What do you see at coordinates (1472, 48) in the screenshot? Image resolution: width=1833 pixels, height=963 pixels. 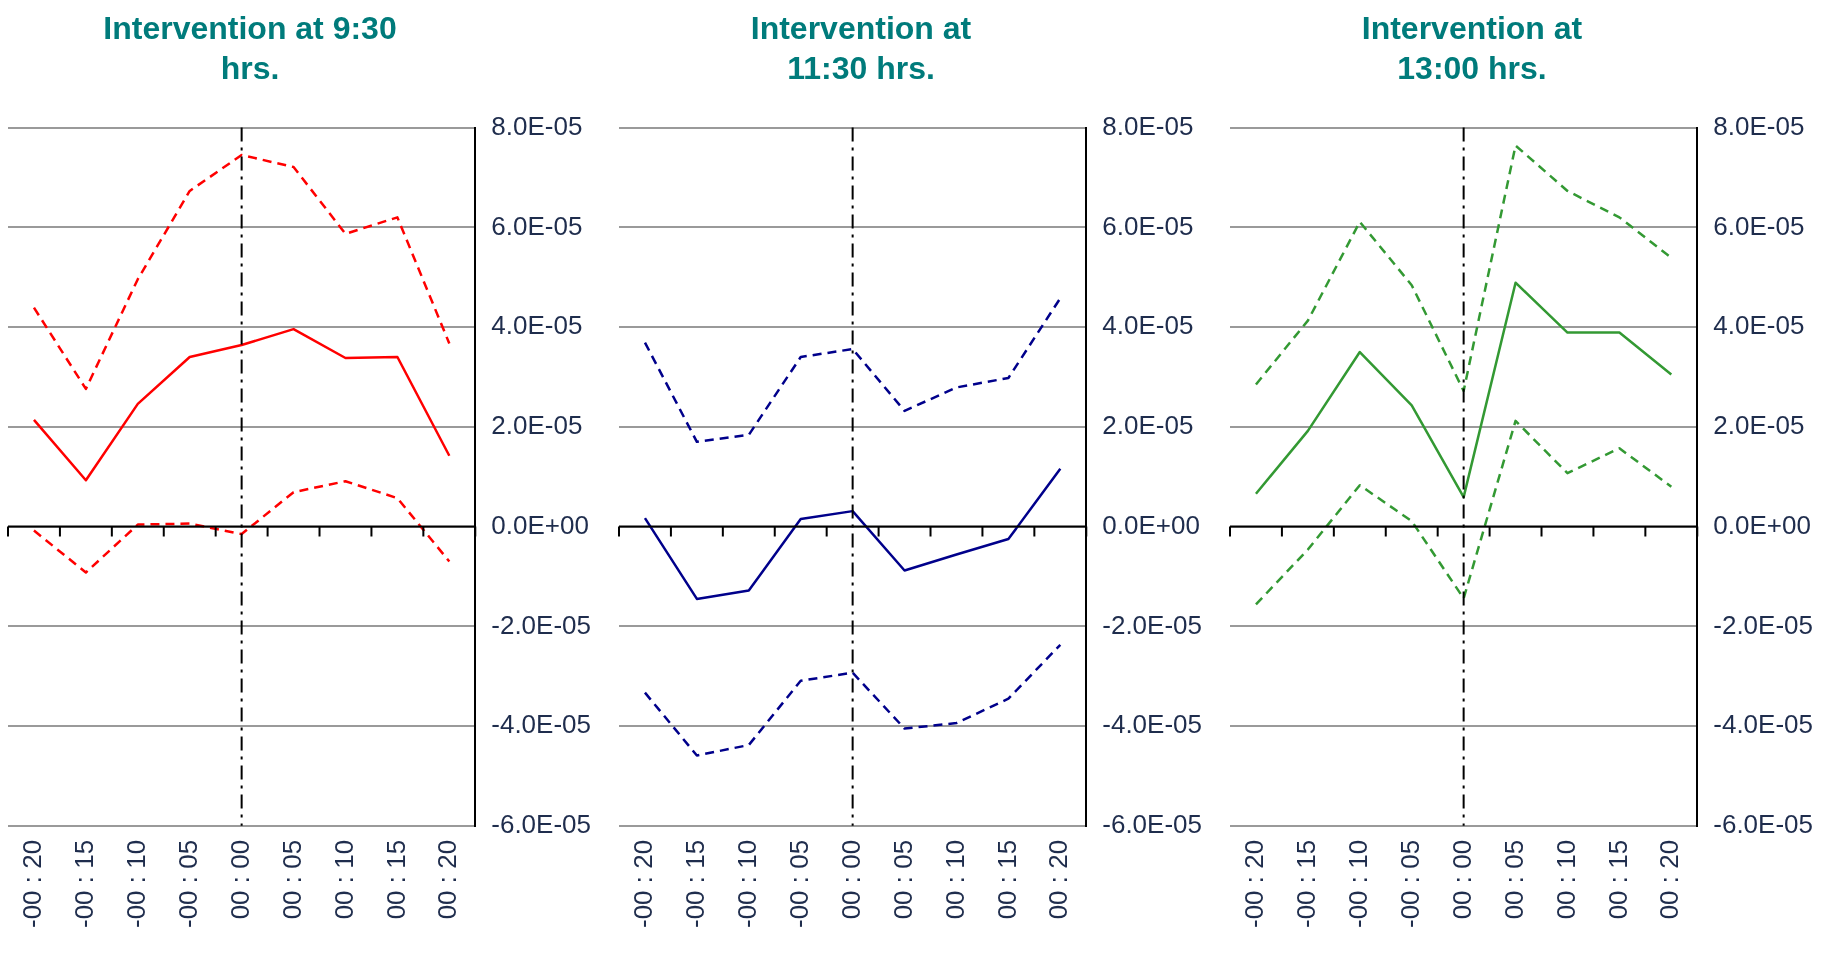 I see `chart-title: Intervention at 13:00 hrs.` at bounding box center [1472, 48].